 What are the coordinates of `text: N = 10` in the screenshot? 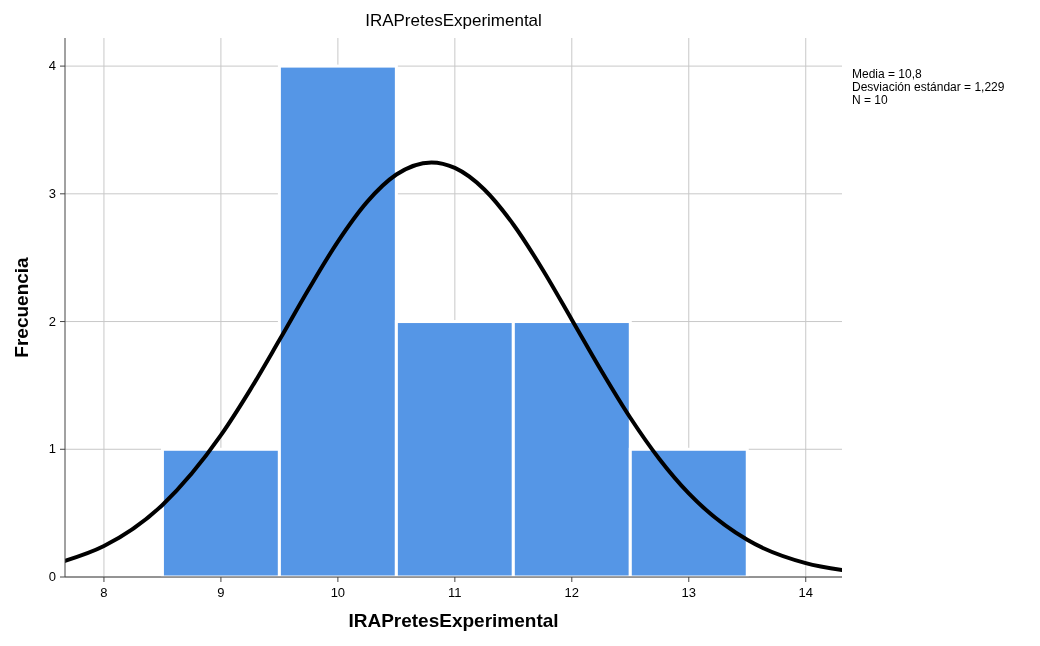 It's located at (870, 100).